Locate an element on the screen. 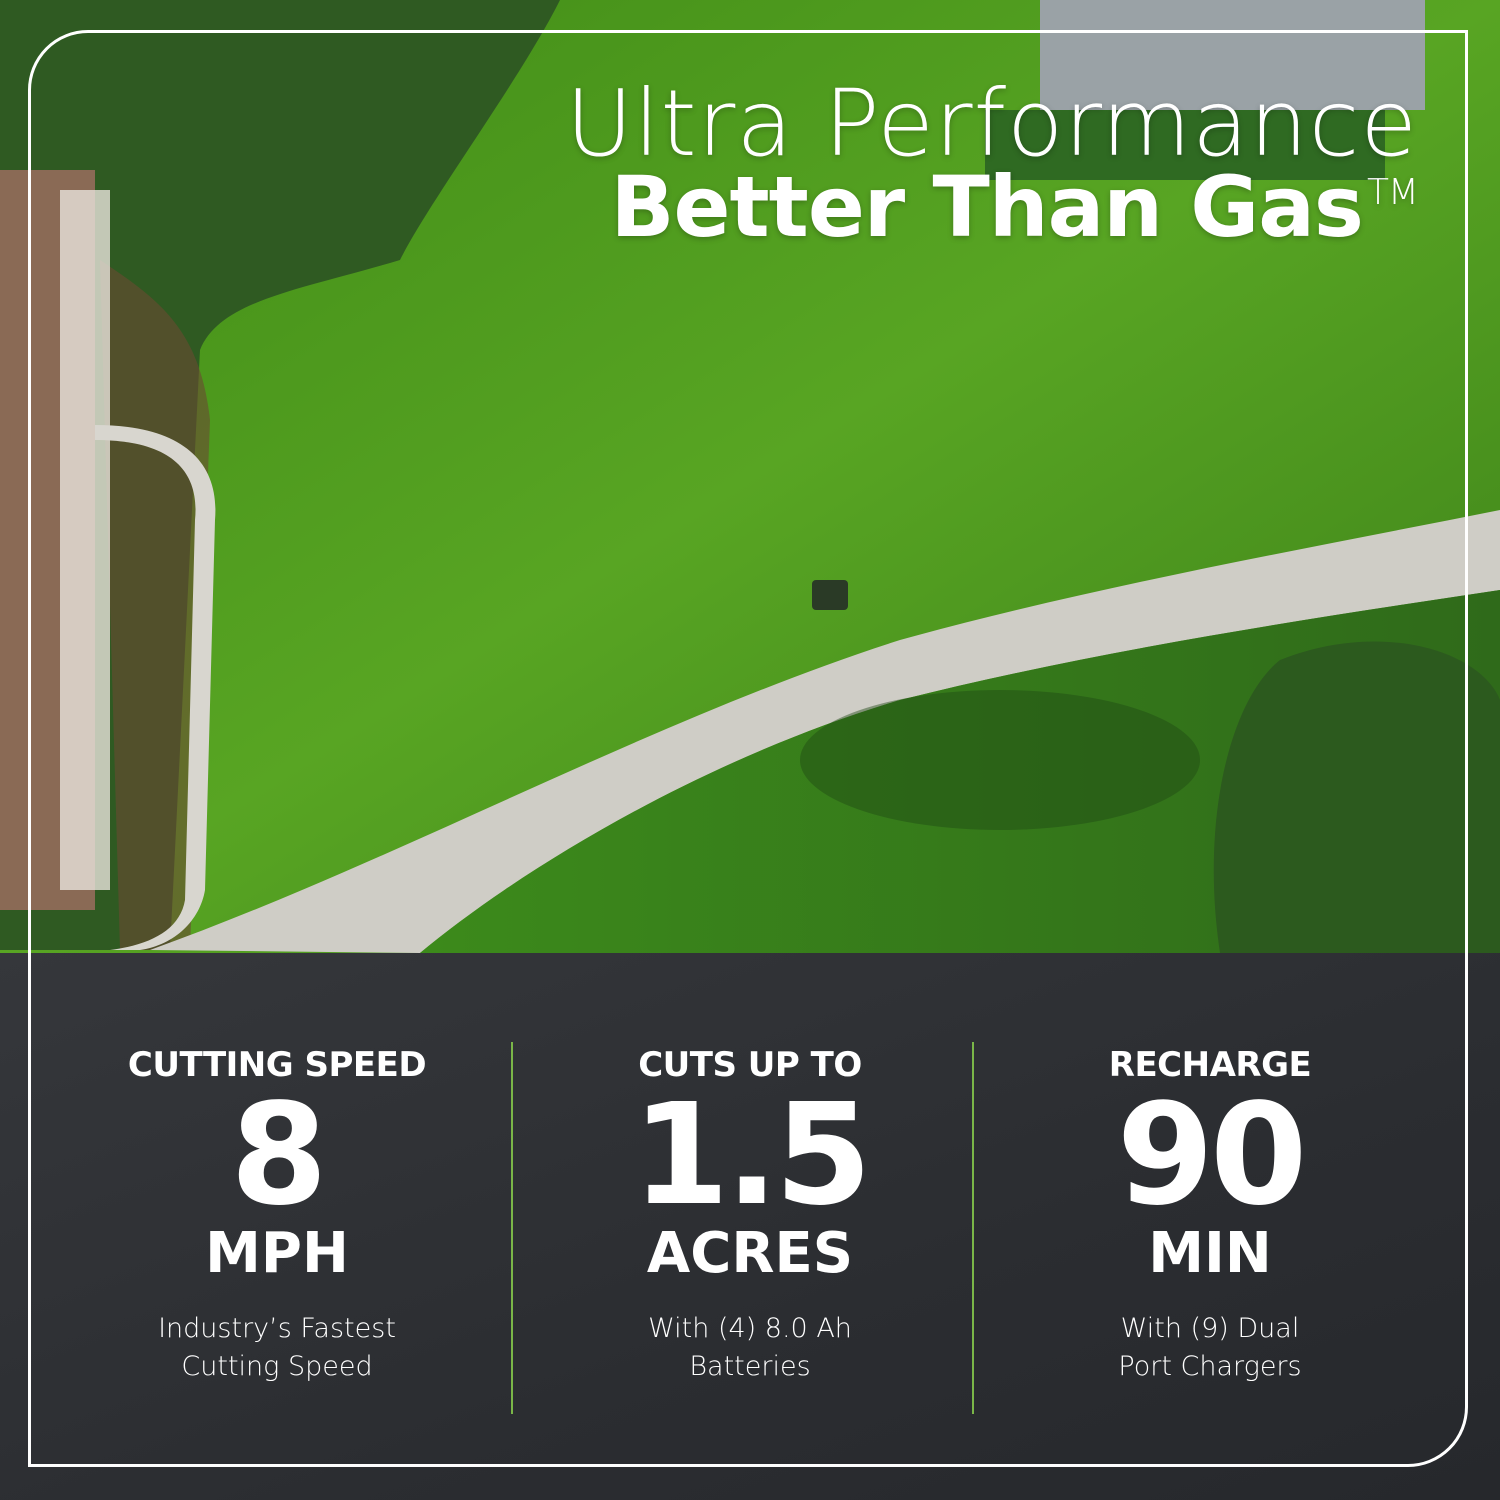  tree-shadow is located at coordinates (1000, 760).